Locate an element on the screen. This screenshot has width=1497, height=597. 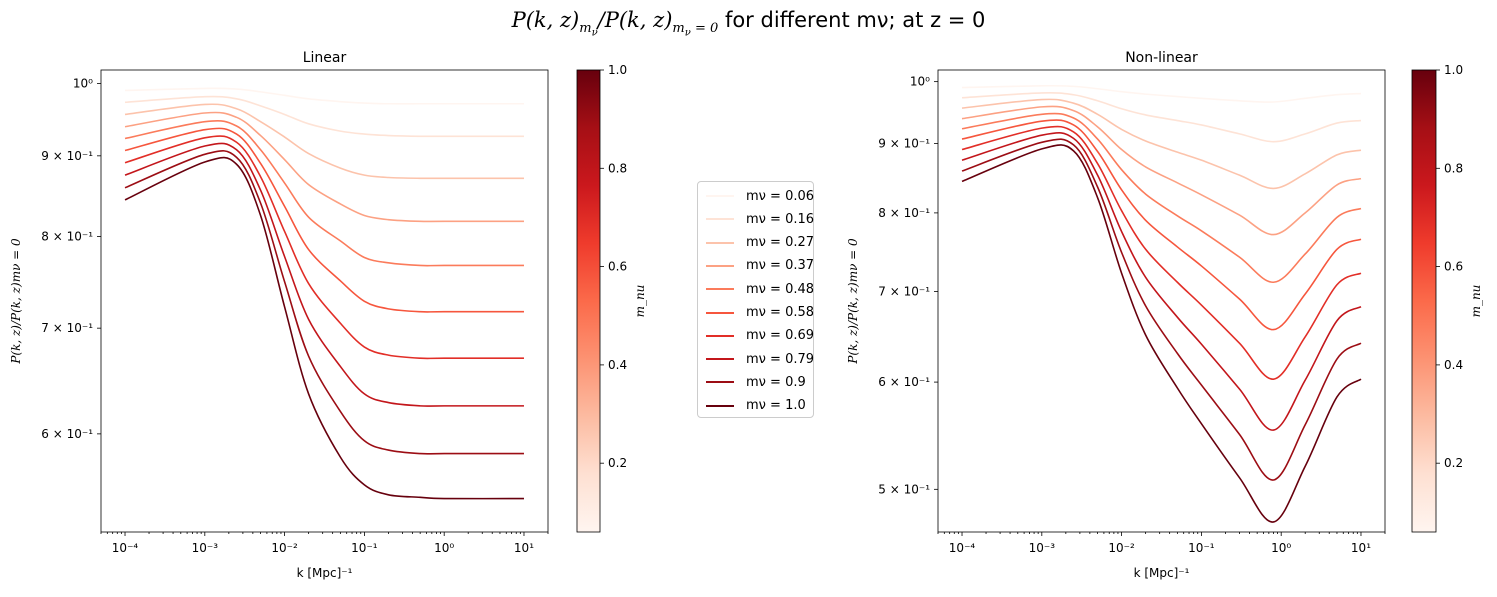
axes-title: Linear is located at coordinates (325, 58).